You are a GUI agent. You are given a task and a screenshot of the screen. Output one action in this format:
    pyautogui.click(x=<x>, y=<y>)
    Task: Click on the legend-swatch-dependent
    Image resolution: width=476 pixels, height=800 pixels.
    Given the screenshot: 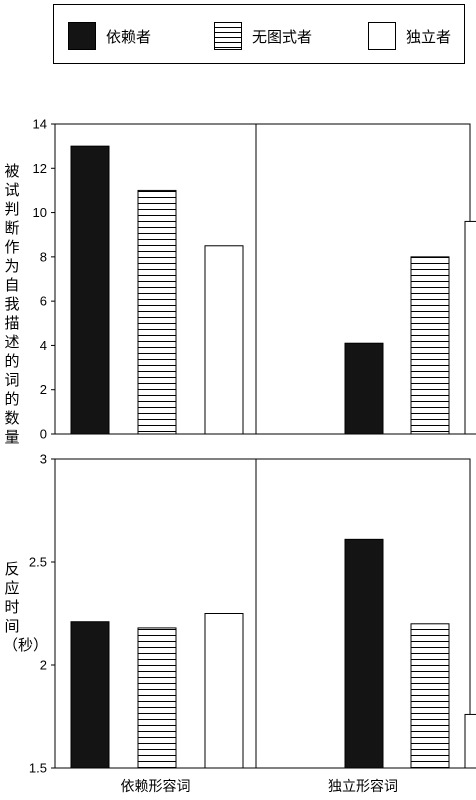 What is the action you would take?
    pyautogui.click(x=82, y=36)
    